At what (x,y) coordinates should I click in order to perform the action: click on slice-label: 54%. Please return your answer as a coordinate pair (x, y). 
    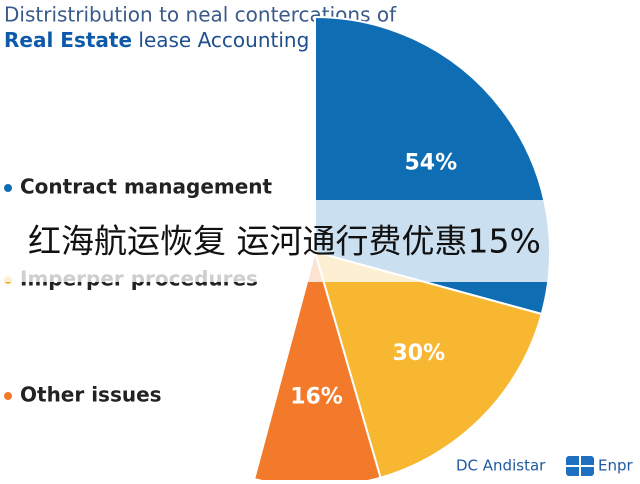
    Looking at the image, I should click on (430, 163).